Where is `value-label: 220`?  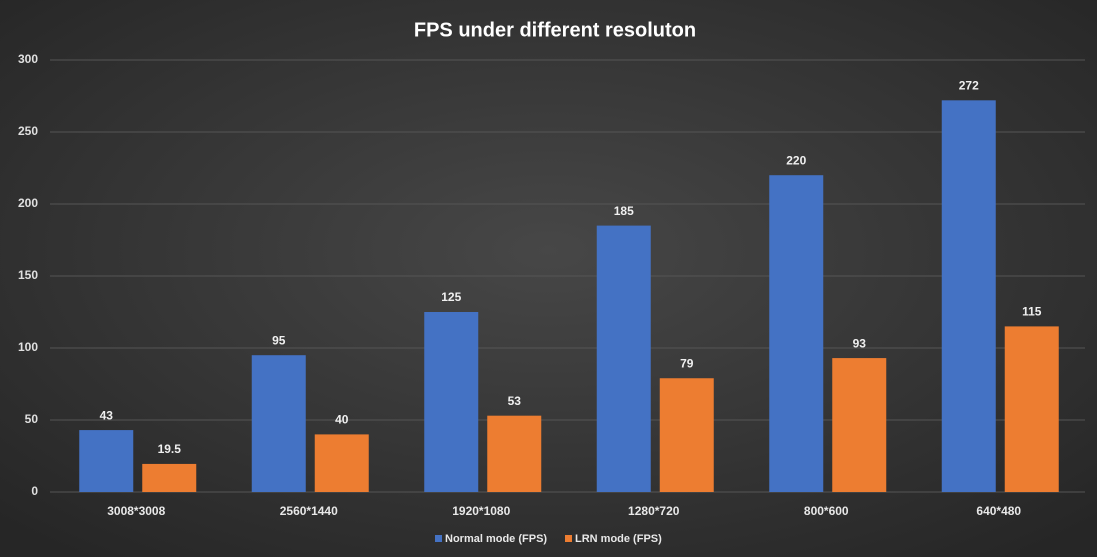
value-label: 220 is located at coordinates (796, 160).